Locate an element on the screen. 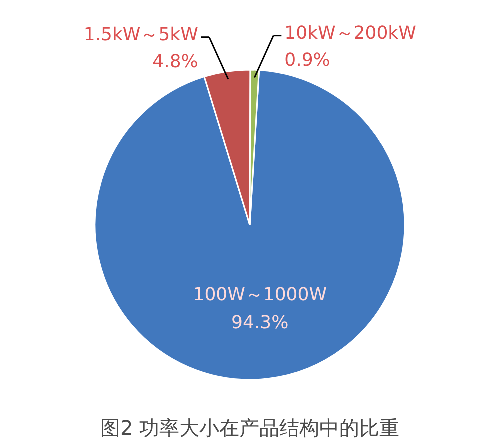  data-label: 94.3% is located at coordinates (260, 323).